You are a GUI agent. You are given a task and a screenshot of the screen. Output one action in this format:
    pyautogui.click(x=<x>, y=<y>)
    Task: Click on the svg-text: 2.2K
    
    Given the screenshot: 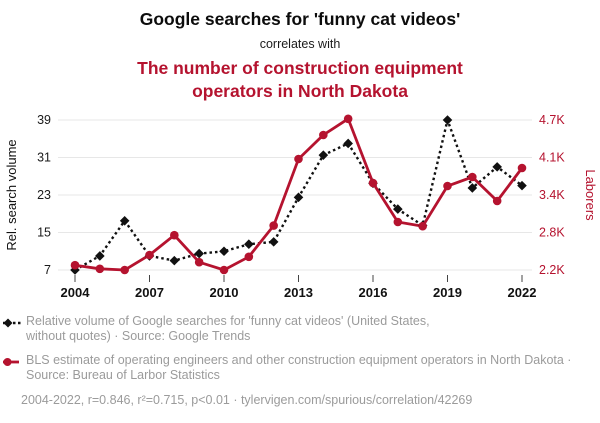 What is the action you would take?
    pyautogui.click(x=552, y=270)
    